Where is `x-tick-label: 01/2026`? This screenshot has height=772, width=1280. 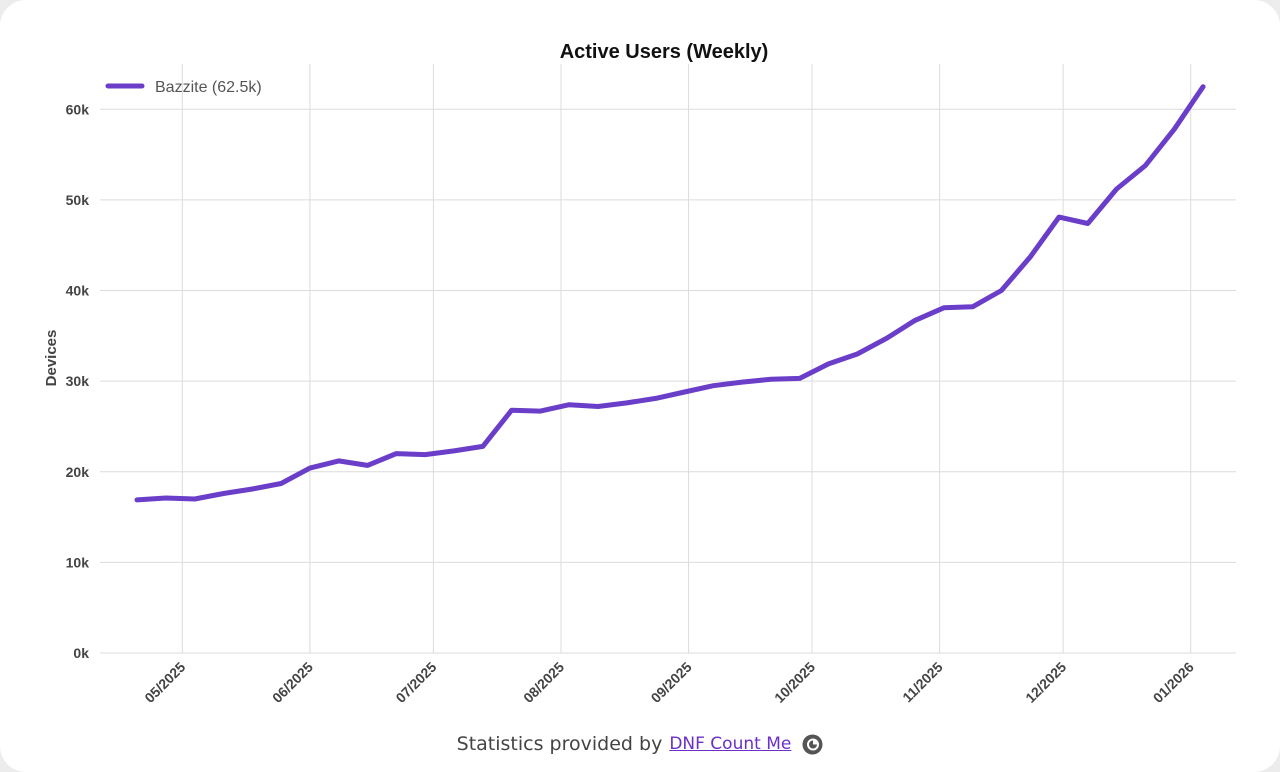 x-tick-label: 01/2026 is located at coordinates (1173, 682).